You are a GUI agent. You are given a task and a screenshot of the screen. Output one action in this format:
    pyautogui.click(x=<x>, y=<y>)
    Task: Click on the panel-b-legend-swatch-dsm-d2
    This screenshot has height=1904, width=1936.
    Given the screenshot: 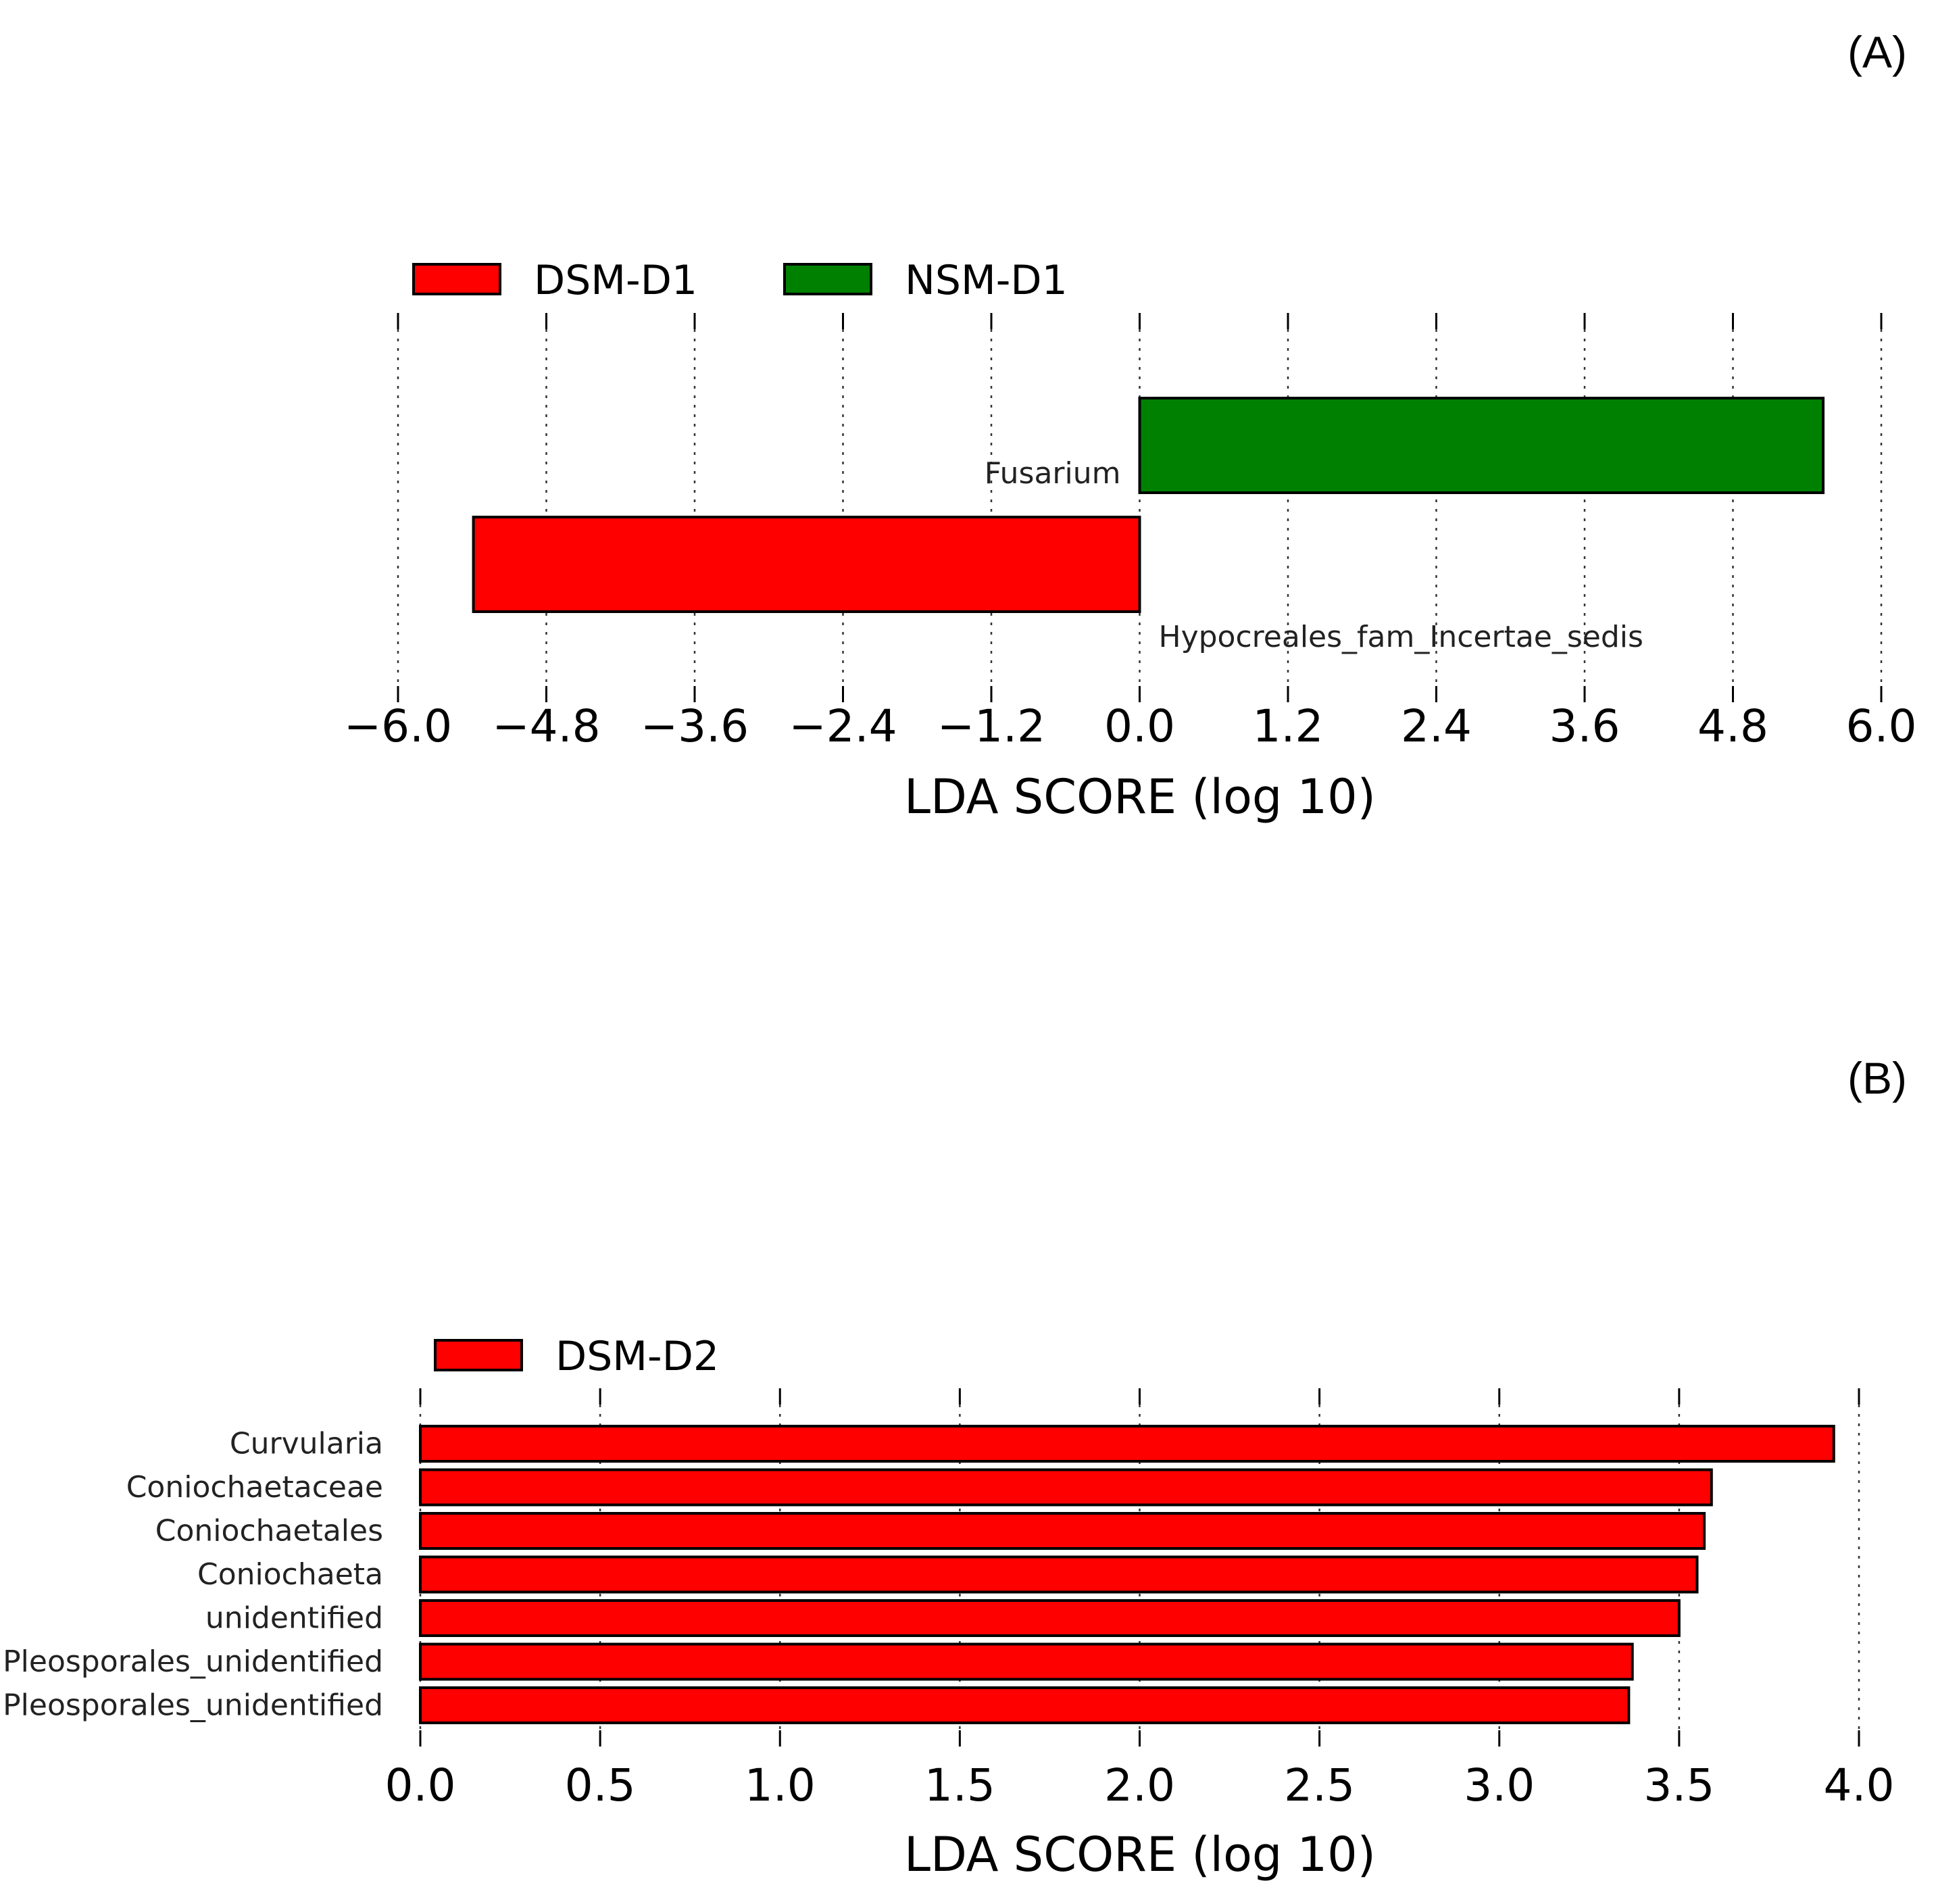 What is the action you would take?
    pyautogui.click(x=479, y=1355)
    